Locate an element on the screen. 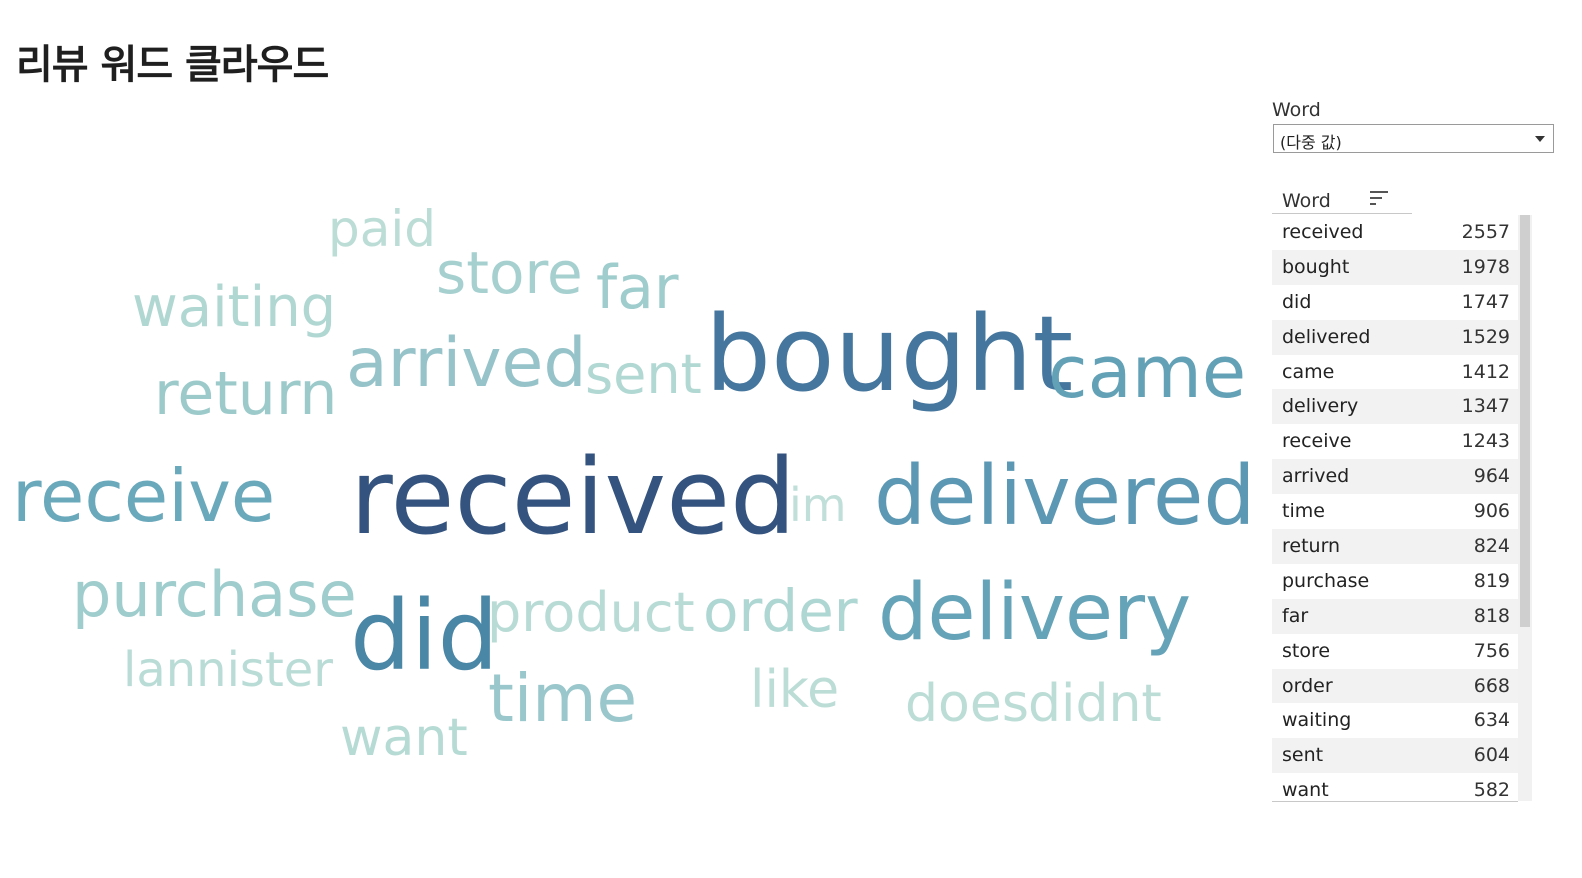 The height and width of the screenshot is (878, 1582). row-word: store is located at coordinates (1306, 650).